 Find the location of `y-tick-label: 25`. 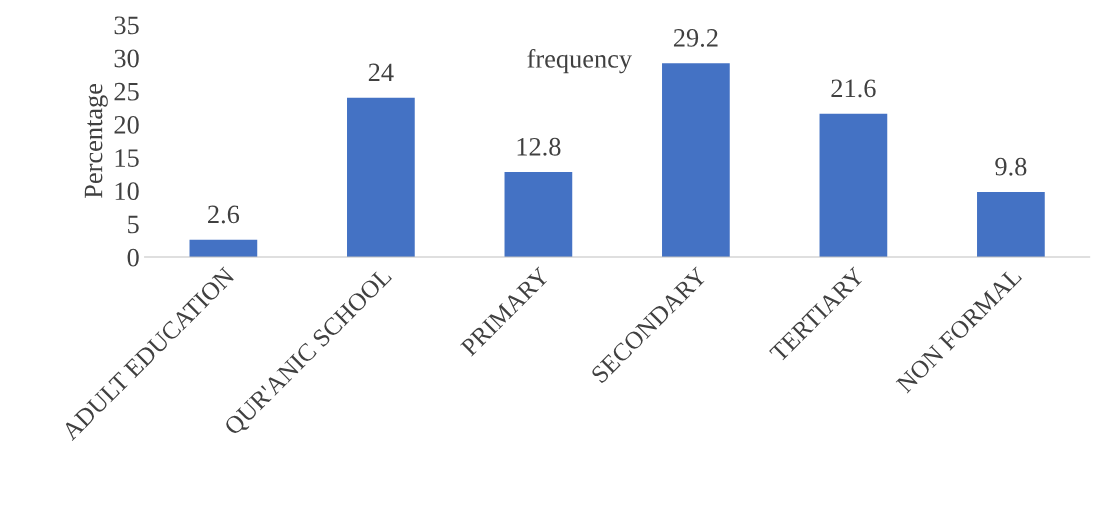

y-tick-label: 25 is located at coordinates (126, 91).